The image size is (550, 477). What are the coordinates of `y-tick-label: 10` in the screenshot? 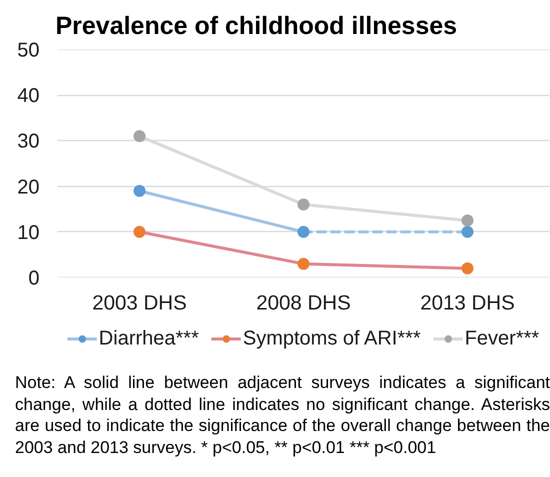 It's located at (28, 233).